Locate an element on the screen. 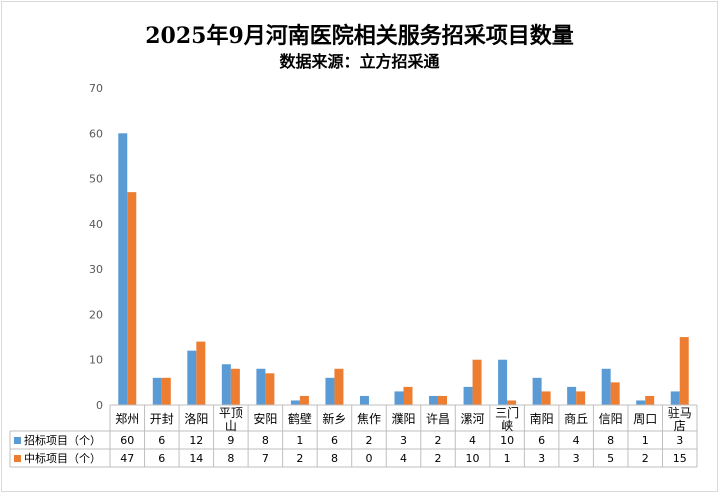  category-label: 漯河 is located at coordinates (473, 419).